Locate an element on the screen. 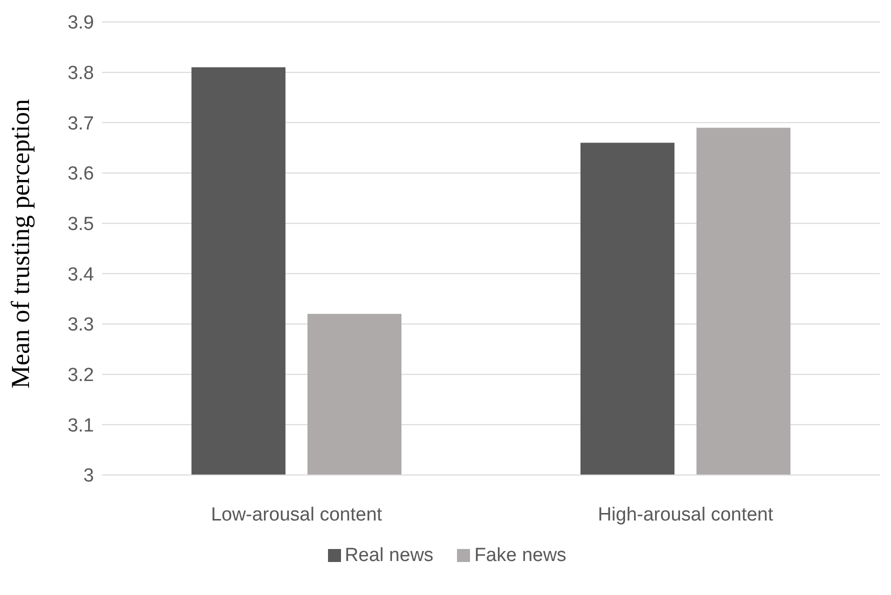  x-tick-label: Low-arousal content is located at coordinates (296, 515).